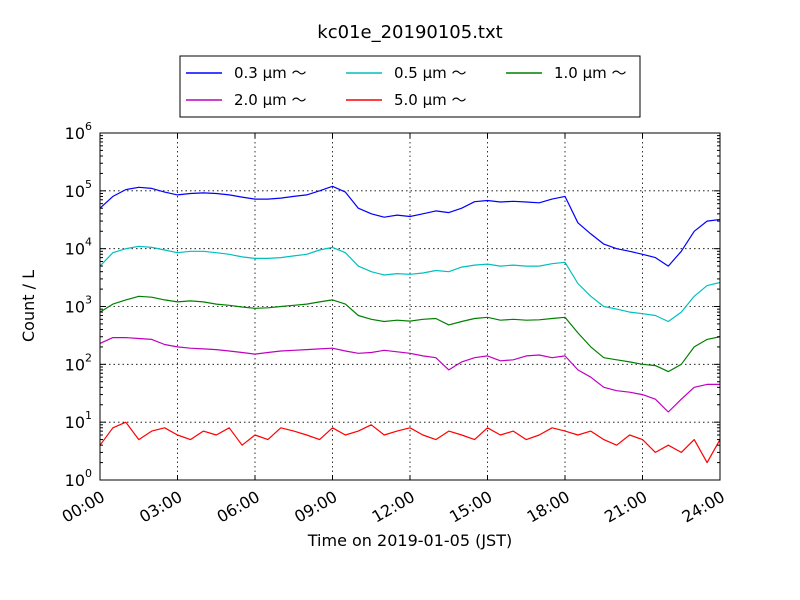 This screenshot has width=800, height=600. What do you see at coordinates (88, 242) in the screenshot?
I see `y-tick-exponent: 4` at bounding box center [88, 242].